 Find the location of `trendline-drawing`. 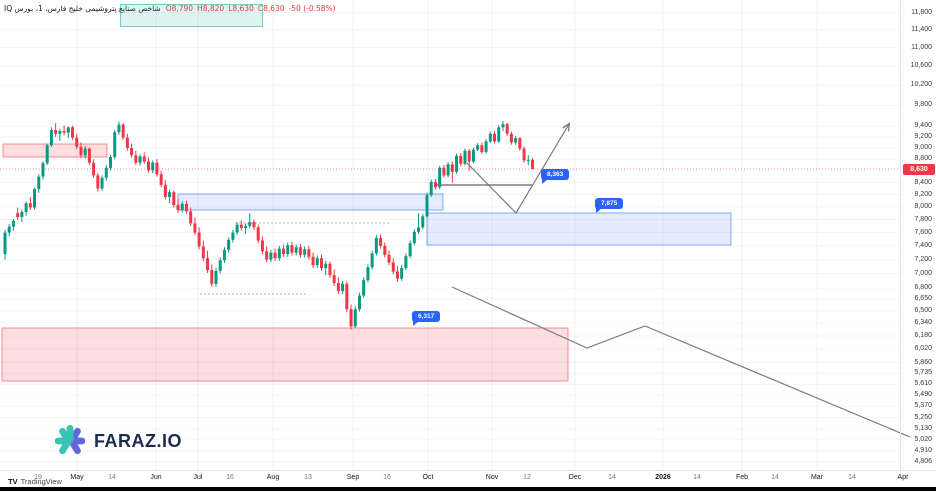

trendline-drawing is located at coordinates (517, 169).